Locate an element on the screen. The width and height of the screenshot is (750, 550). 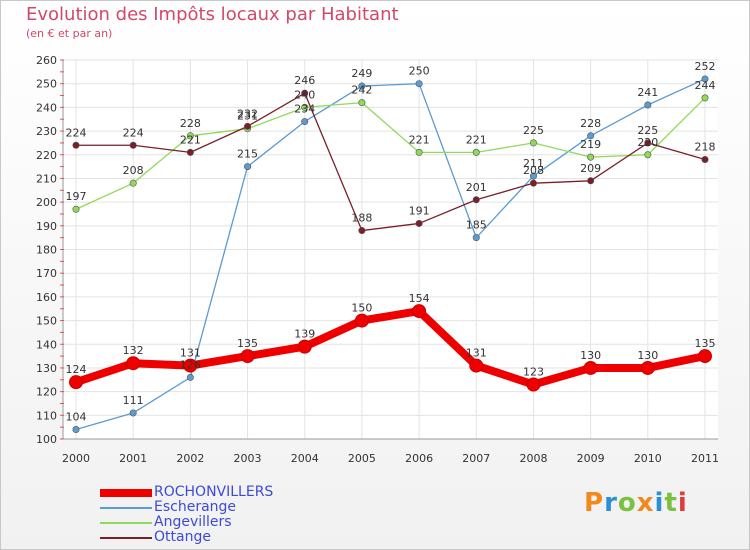
x-tick-label: 2008 is located at coordinates (533, 458).